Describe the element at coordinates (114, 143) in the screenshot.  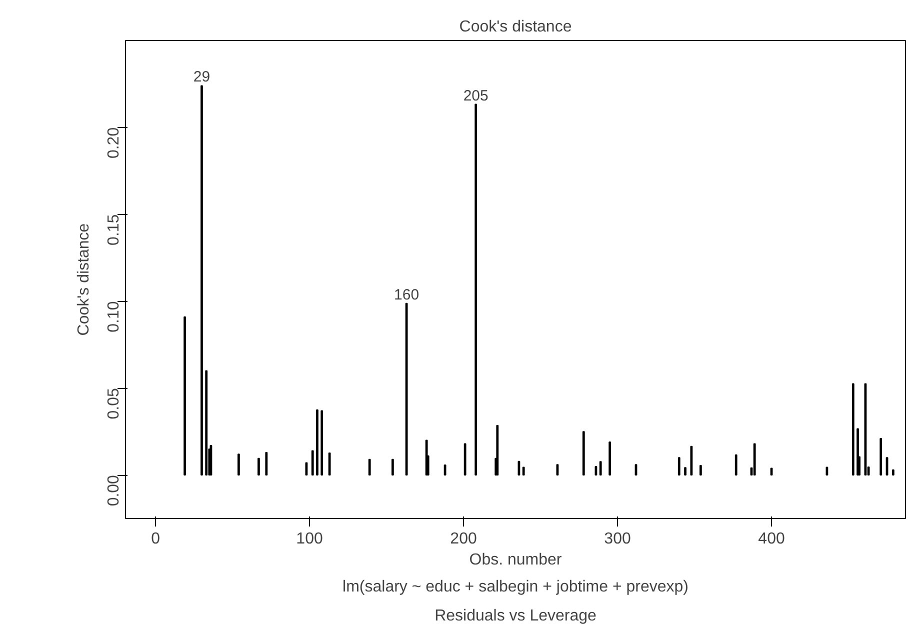
I see `y-tick-label: 0.20` at that location.